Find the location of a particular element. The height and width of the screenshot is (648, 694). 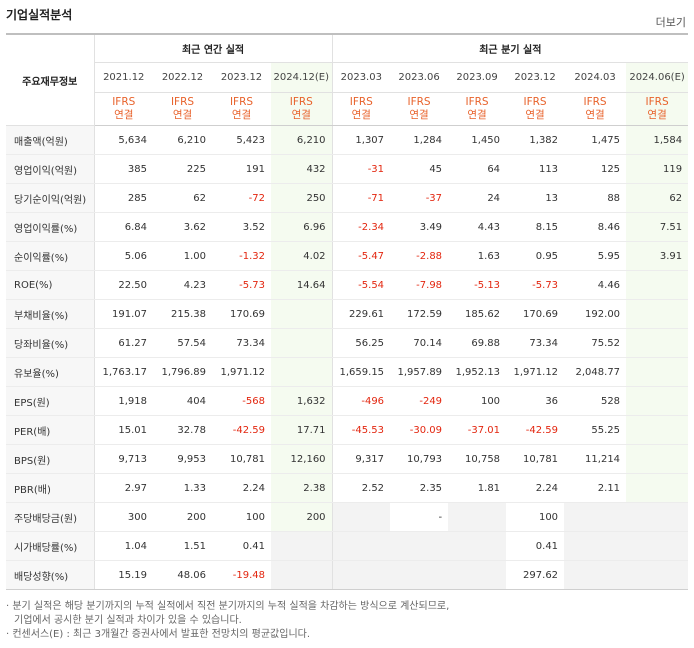

table-cell: 297.62 is located at coordinates (535, 575).